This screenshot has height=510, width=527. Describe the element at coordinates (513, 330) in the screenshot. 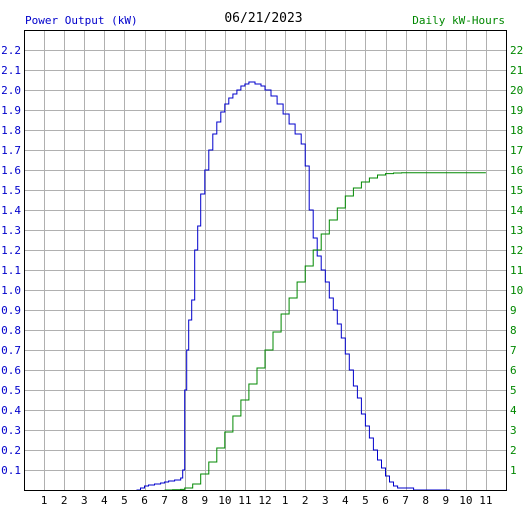

I see `right-tick-label: 8` at that location.